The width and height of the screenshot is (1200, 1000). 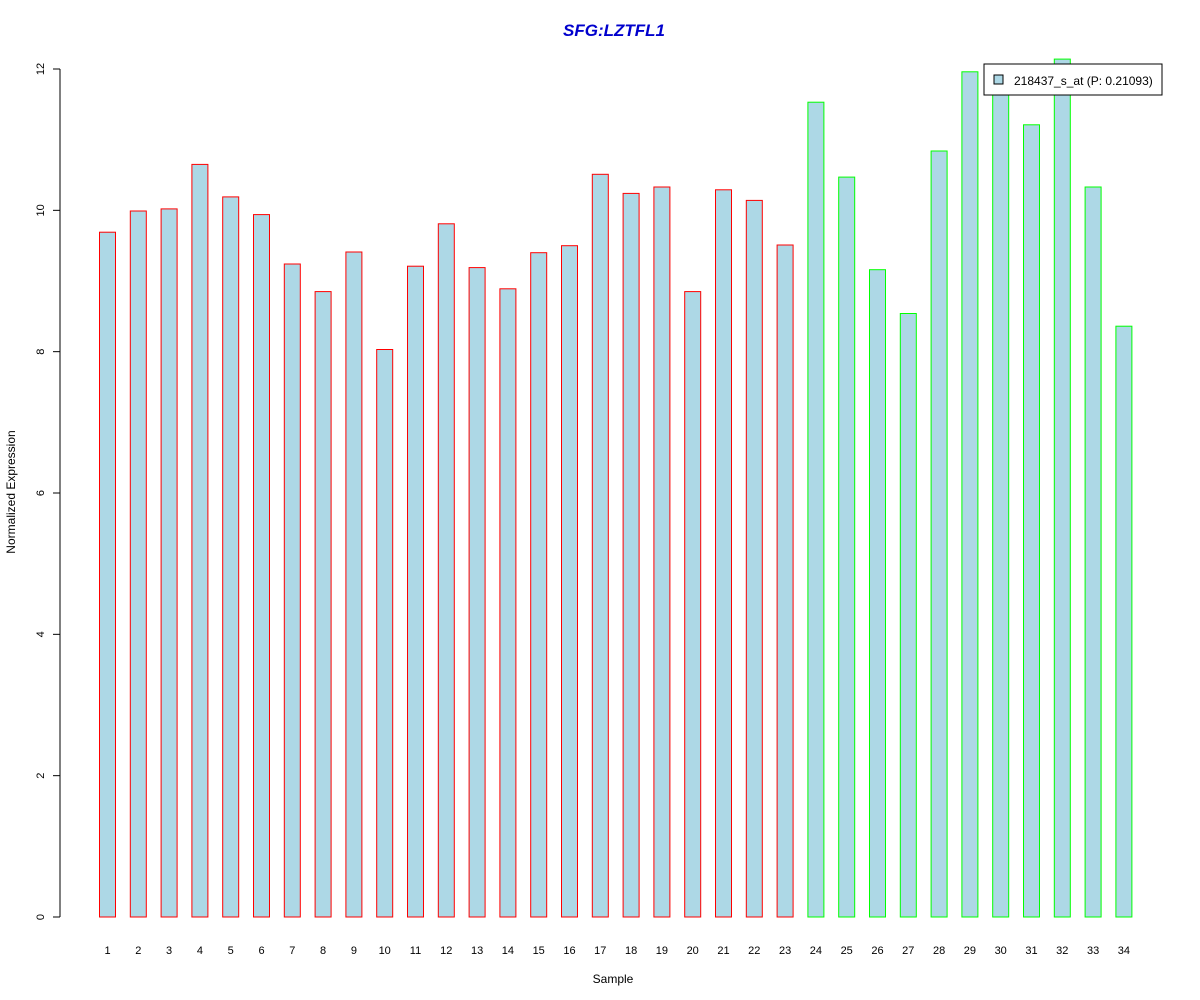 I want to click on x-tick-label: 32, so click(x=1062, y=951).